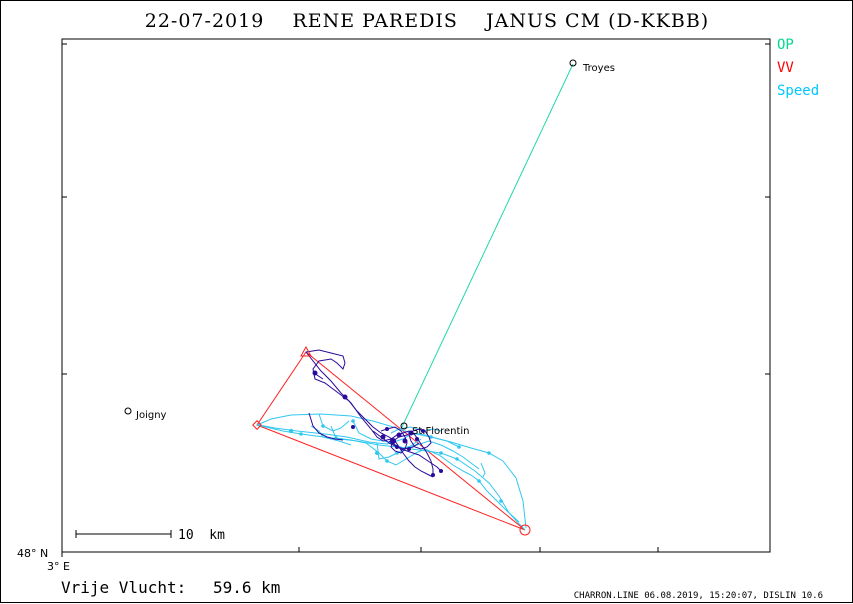 The width and height of the screenshot is (853, 604). I want to click on vv-triangle, so click(391, 441).